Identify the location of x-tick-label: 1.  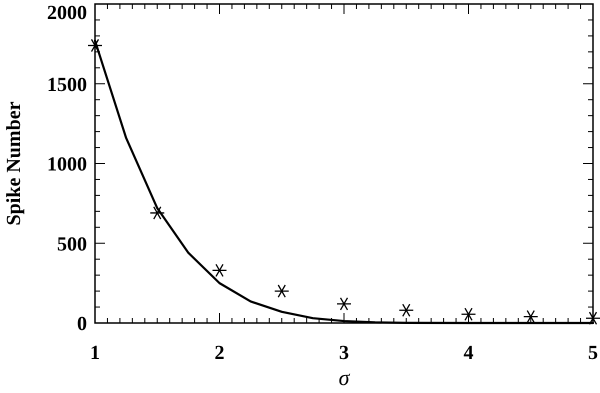
(95, 353).